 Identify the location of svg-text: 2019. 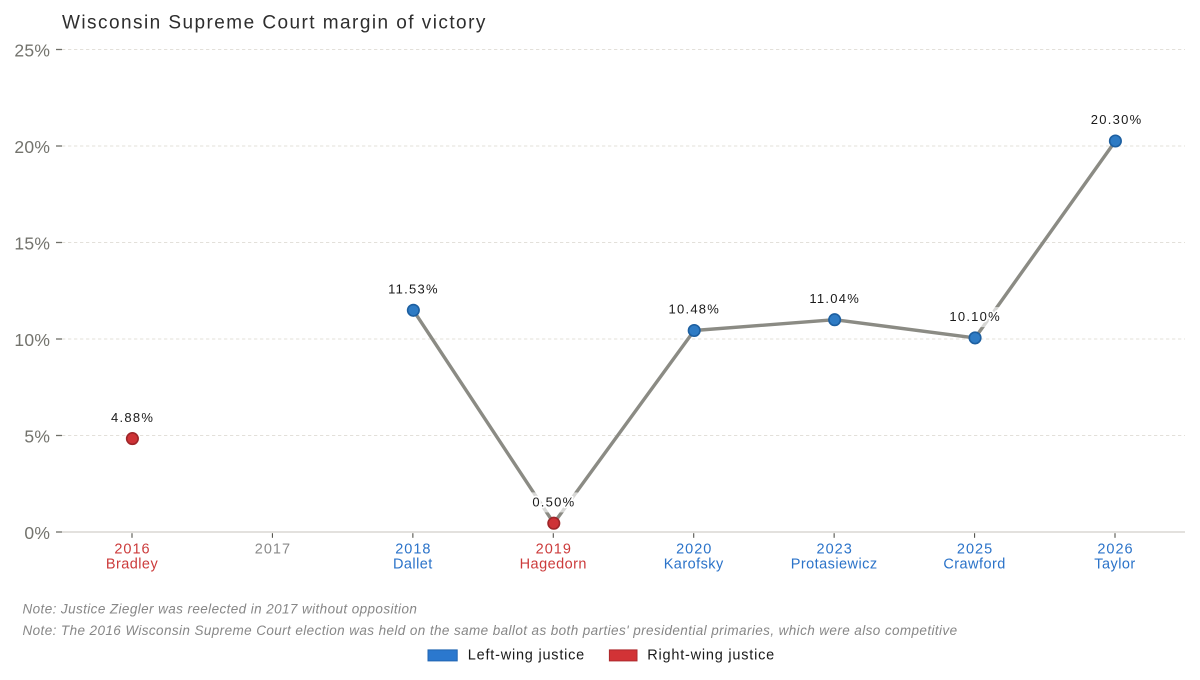
(554, 550).